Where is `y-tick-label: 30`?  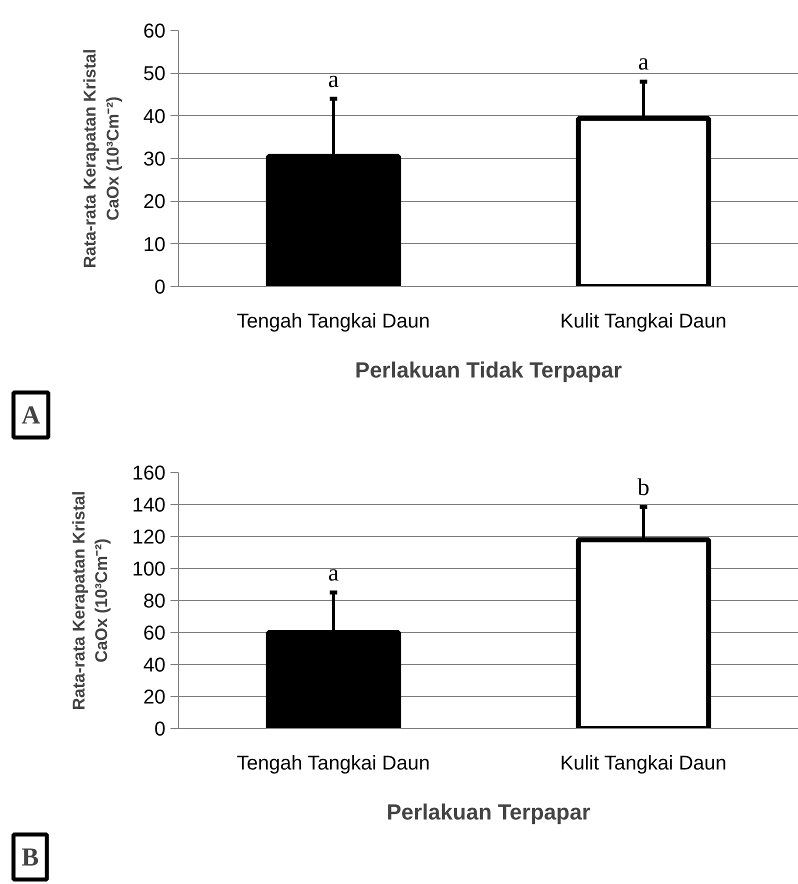
y-tick-label: 30 is located at coordinates (154, 159).